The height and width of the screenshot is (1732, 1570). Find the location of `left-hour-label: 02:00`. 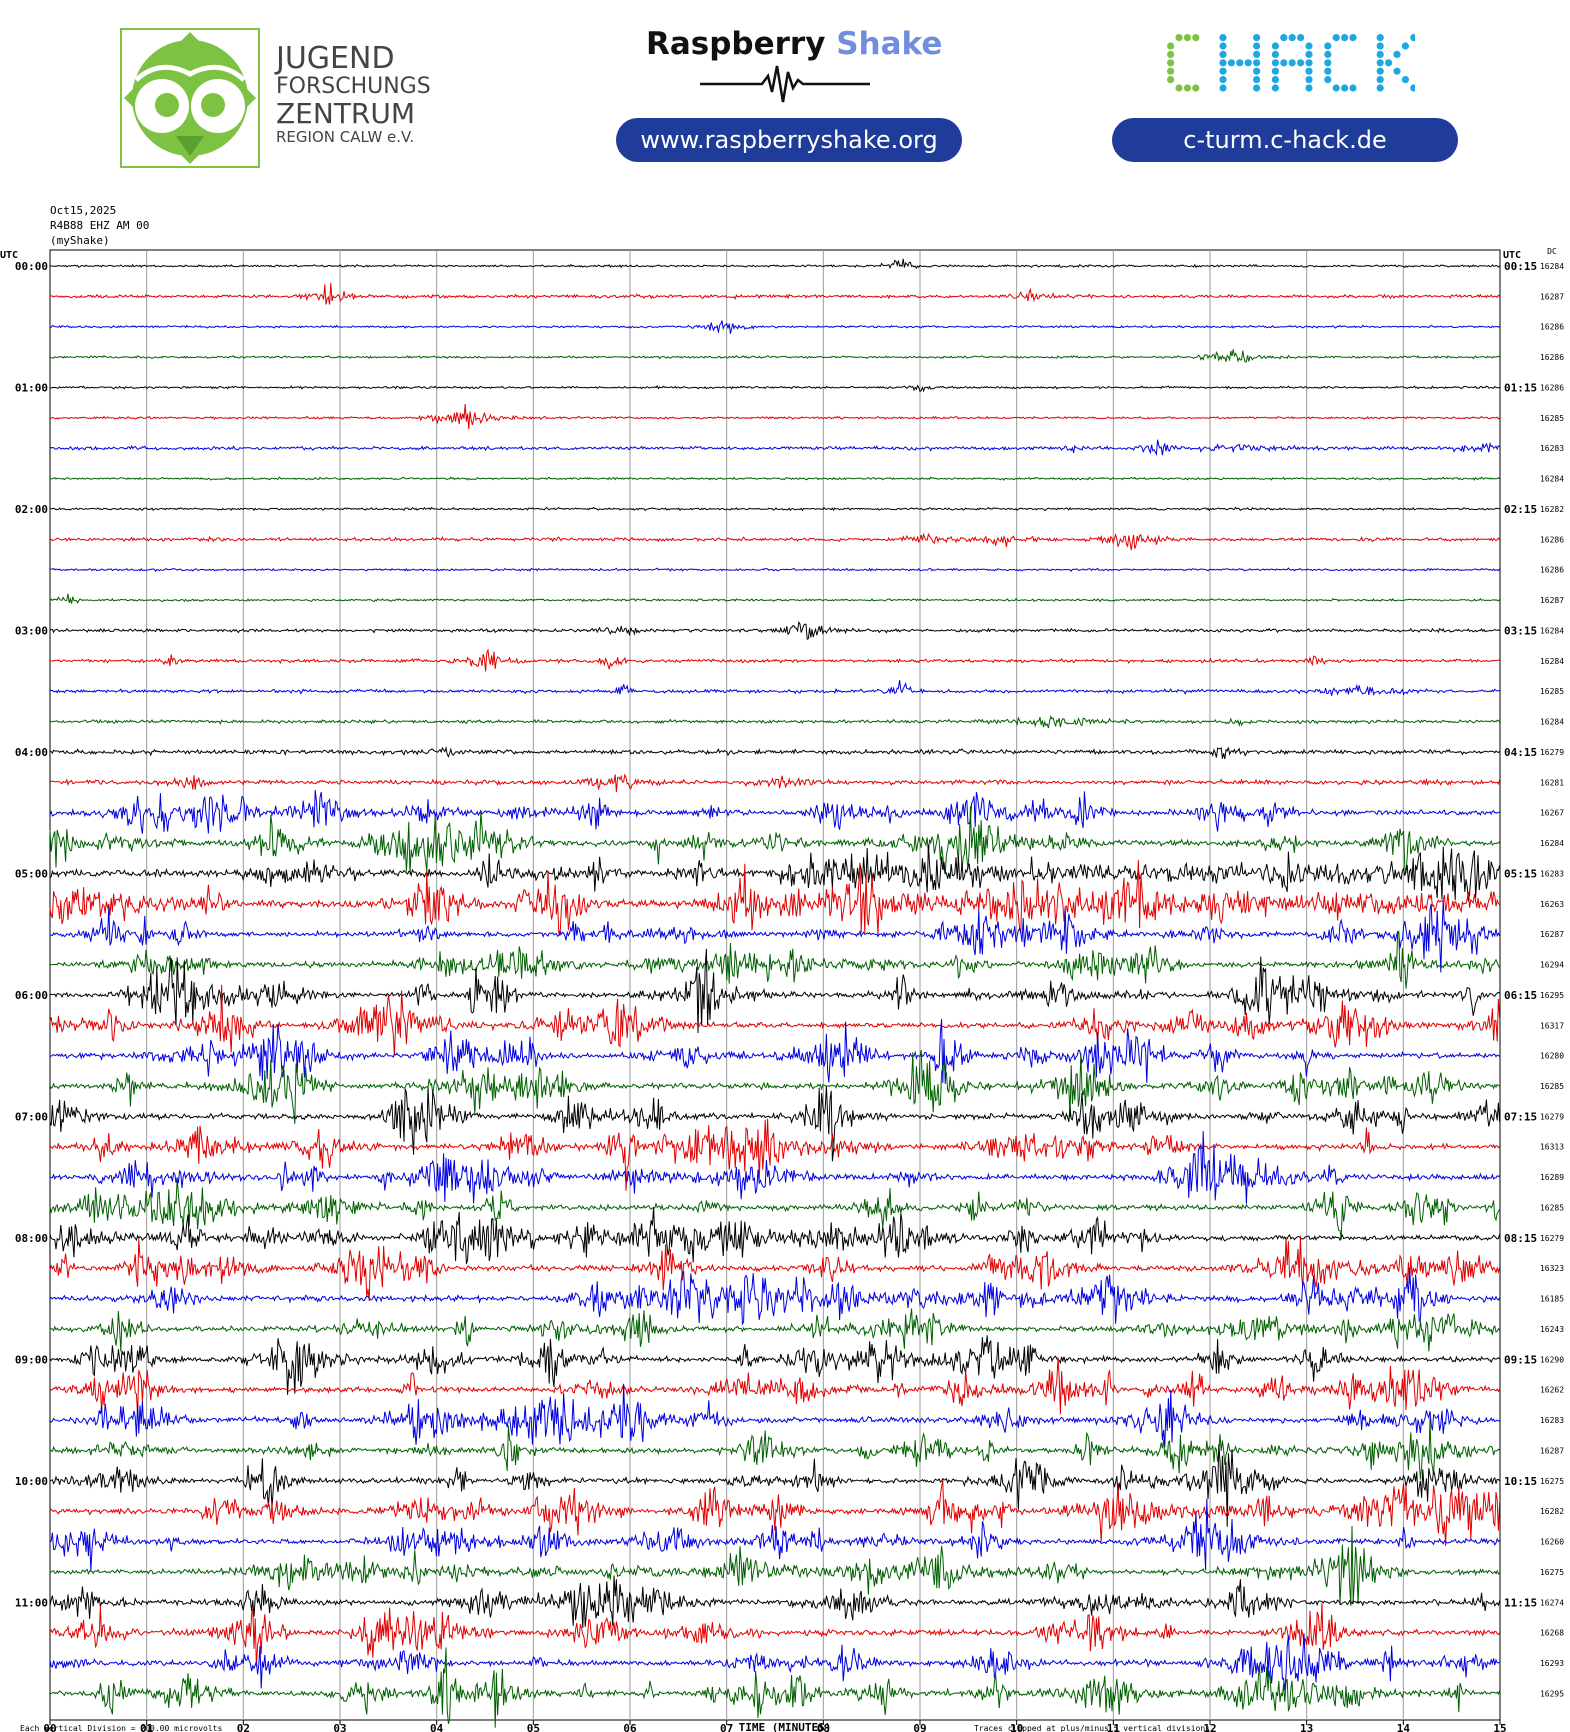

left-hour-label: 02:00 is located at coordinates (31, 509).